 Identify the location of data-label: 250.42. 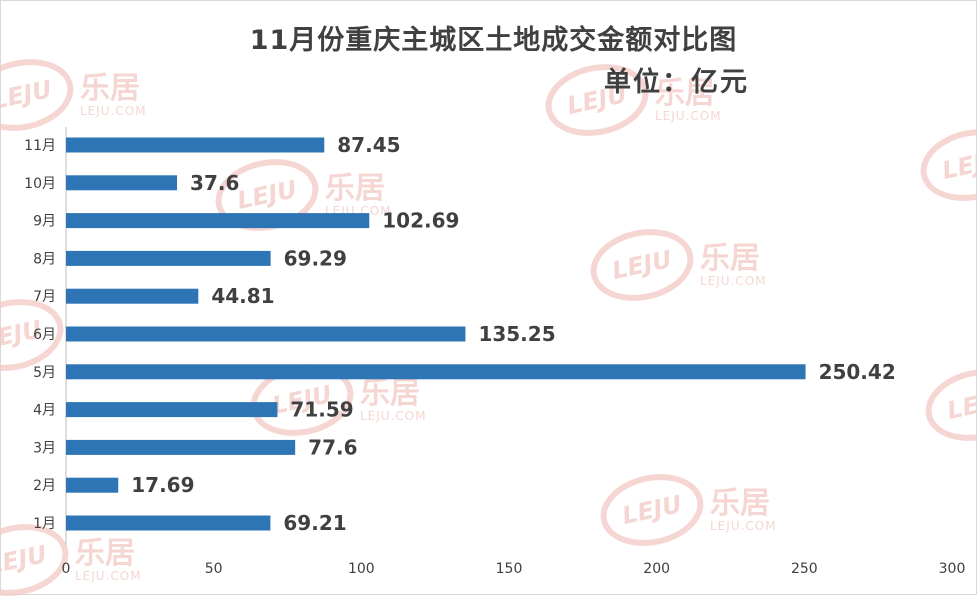
(857, 372).